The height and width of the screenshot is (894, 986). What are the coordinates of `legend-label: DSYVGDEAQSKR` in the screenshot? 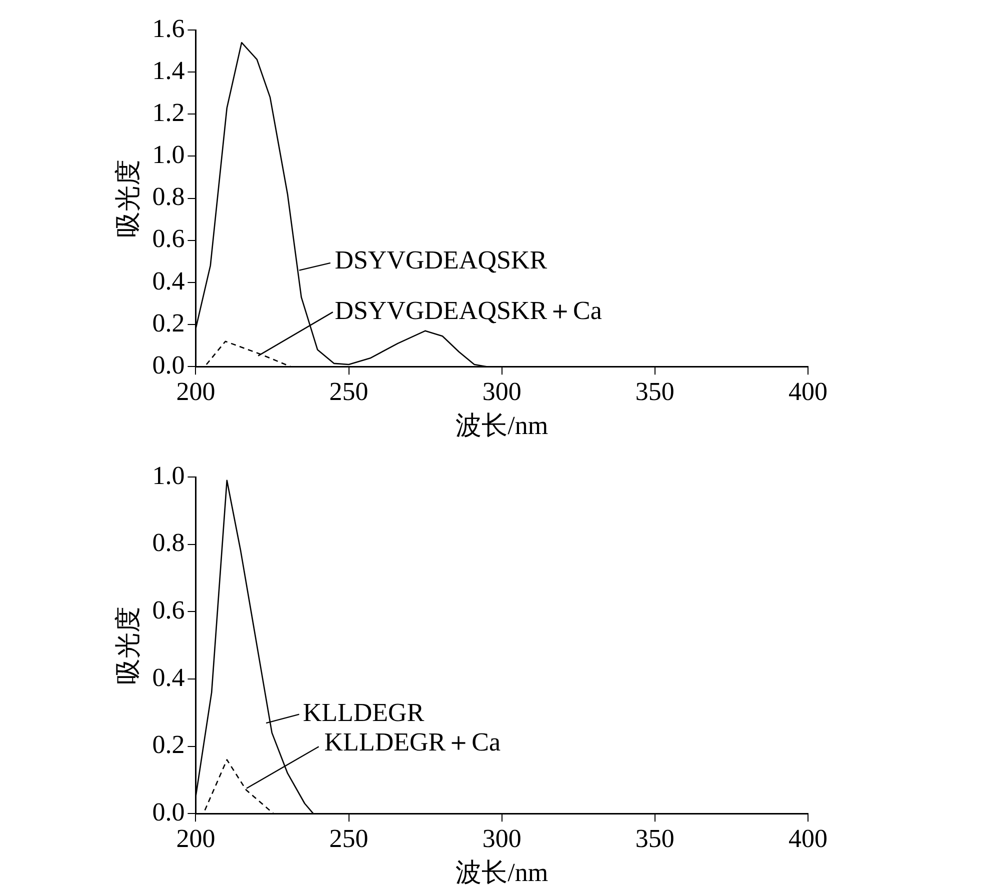 It's located at (441, 259).